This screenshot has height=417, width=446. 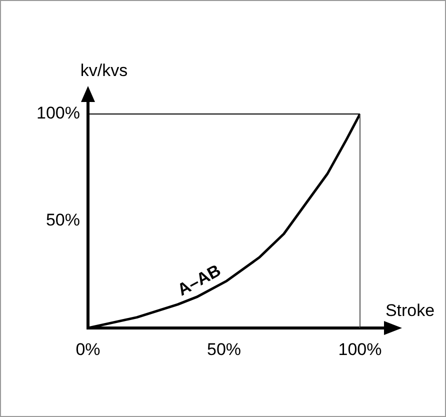 I want to click on x-tick-label: 0%, so click(x=88, y=349).